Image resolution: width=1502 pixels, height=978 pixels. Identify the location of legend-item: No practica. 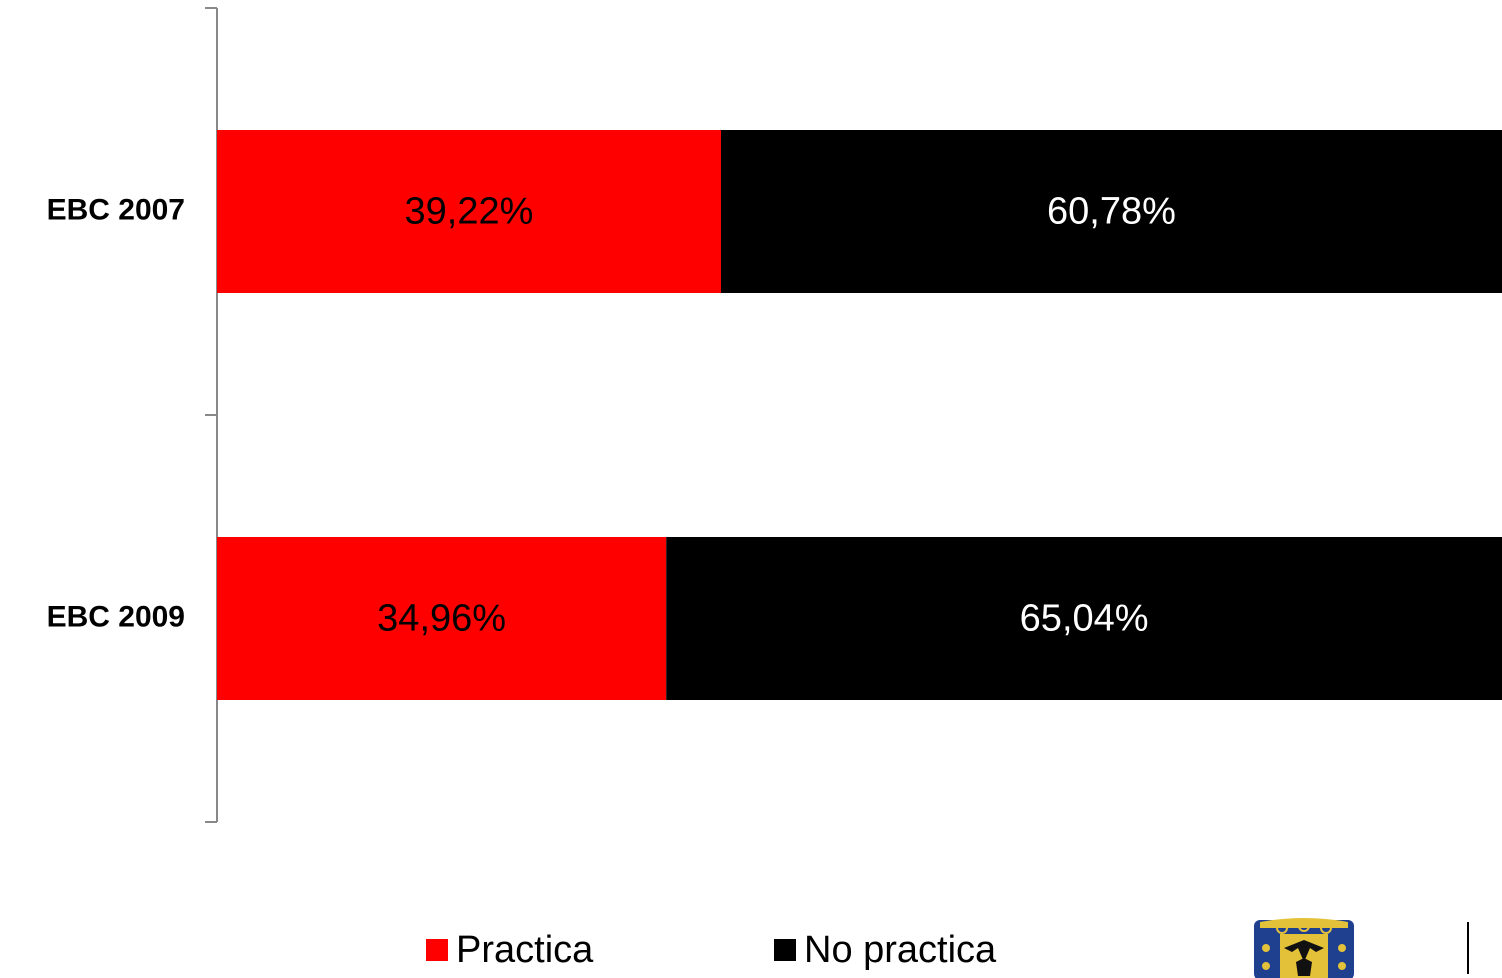
(885, 950).